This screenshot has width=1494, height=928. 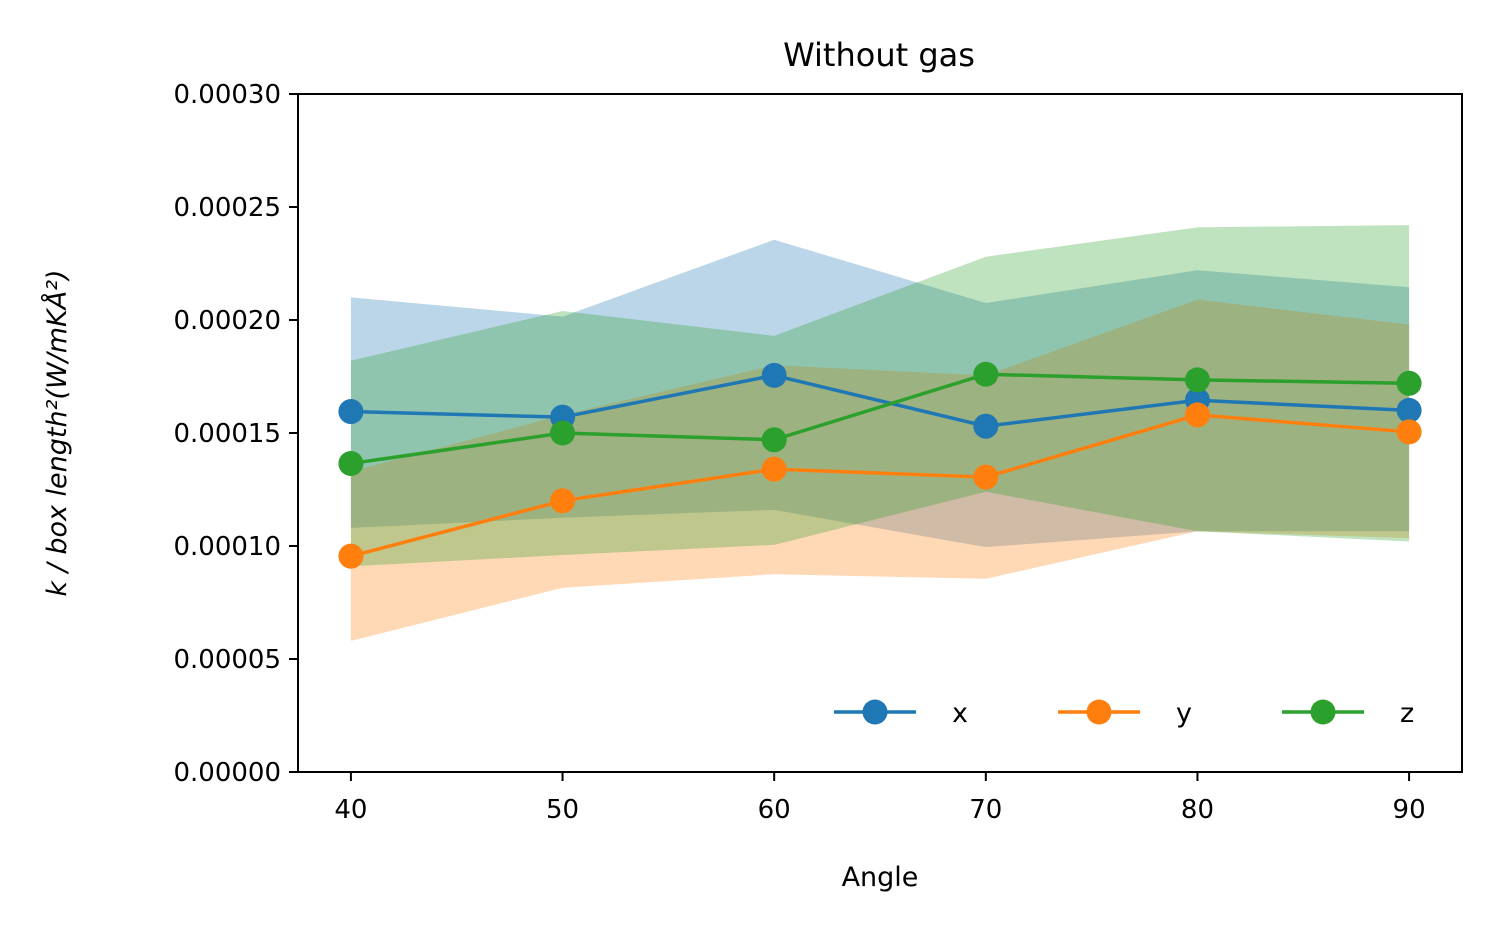 What do you see at coordinates (227, 208) in the screenshot?
I see `y-tick-label: 0.00025` at bounding box center [227, 208].